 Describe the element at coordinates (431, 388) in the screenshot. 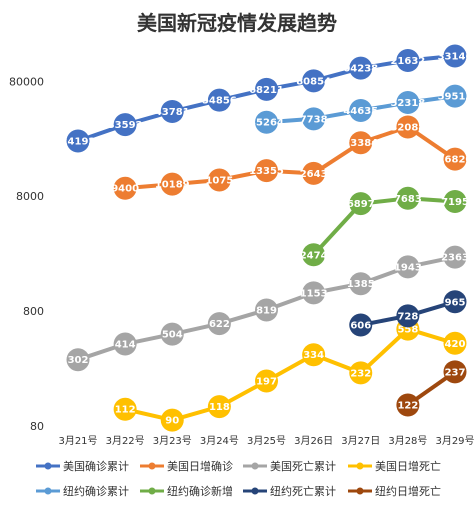

I see `series-group: 122 237` at that location.